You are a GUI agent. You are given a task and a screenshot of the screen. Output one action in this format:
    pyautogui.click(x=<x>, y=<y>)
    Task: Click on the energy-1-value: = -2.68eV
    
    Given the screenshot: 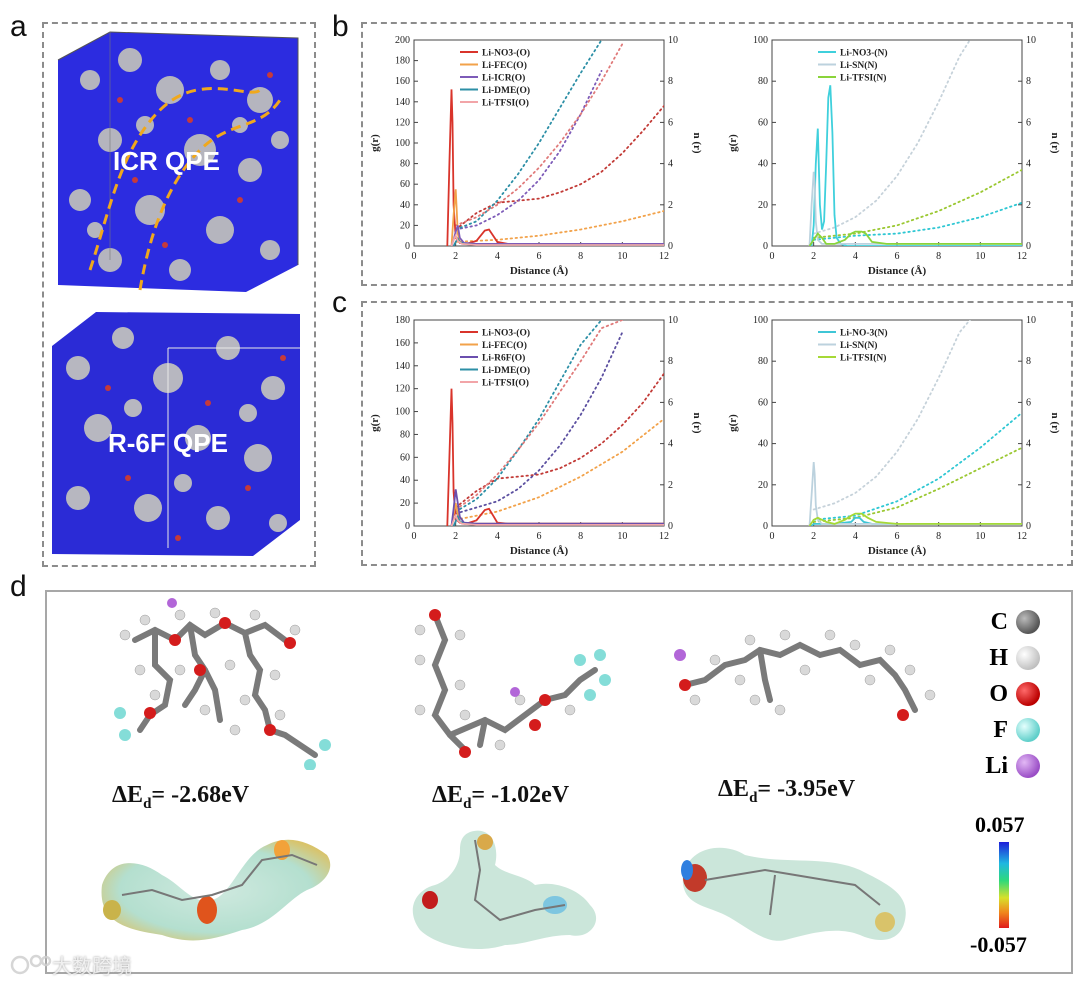 What is the action you would take?
    pyautogui.click(x=200, y=795)
    